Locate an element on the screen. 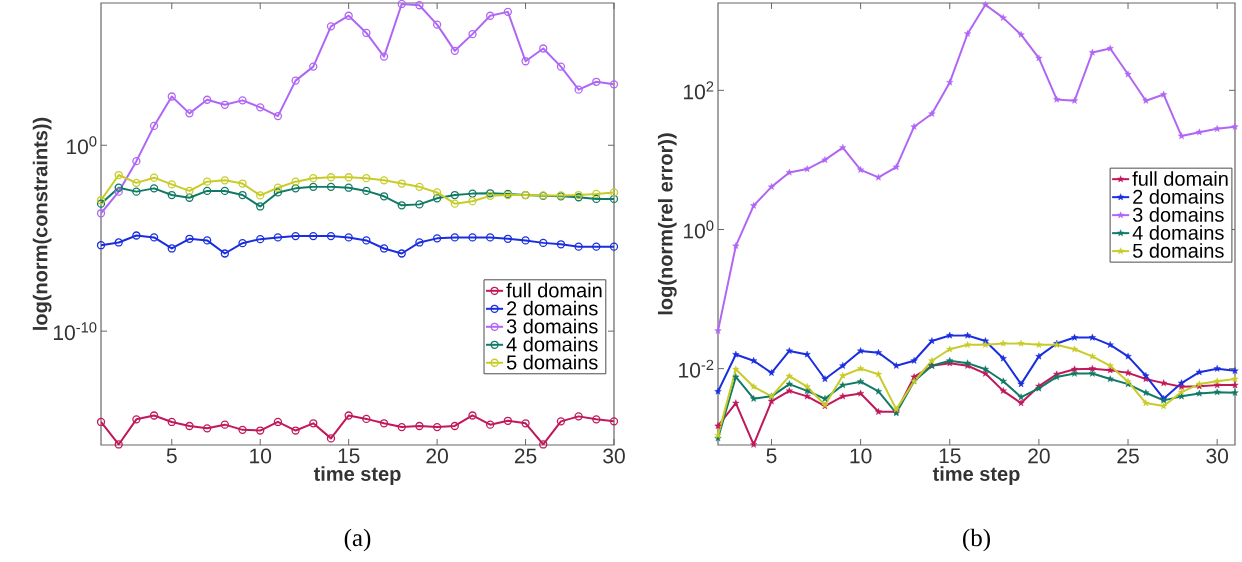 The width and height of the screenshot is (1242, 562). y-axis-title: log(norm(rel error)) is located at coordinates (667, 224).